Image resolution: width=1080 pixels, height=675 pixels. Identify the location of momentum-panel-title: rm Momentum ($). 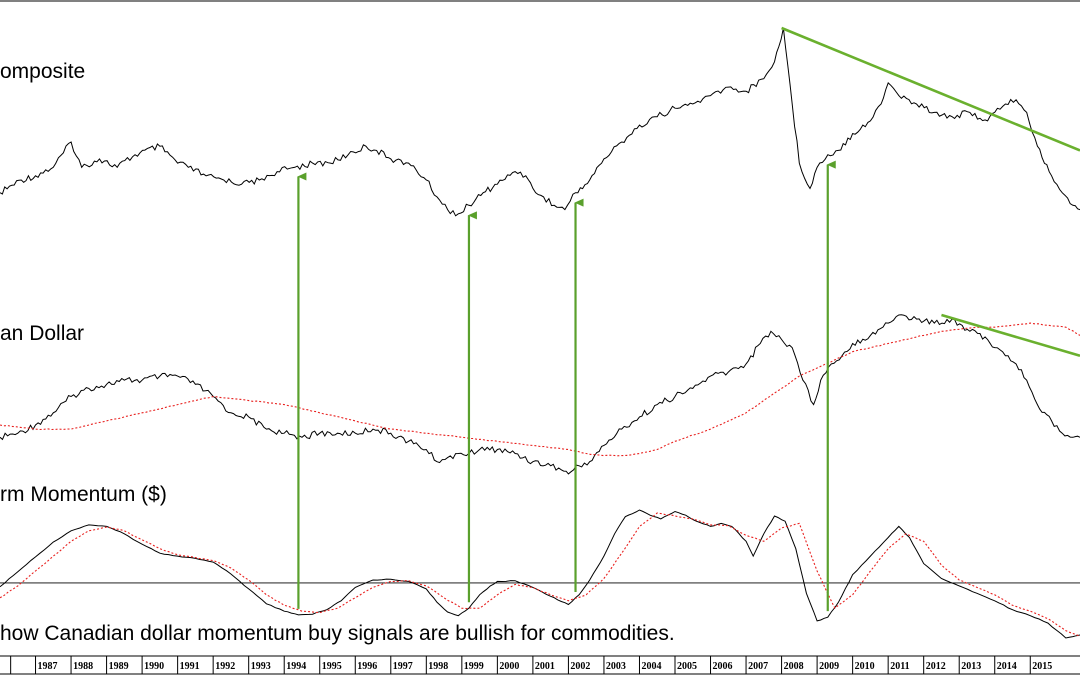
(83, 494).